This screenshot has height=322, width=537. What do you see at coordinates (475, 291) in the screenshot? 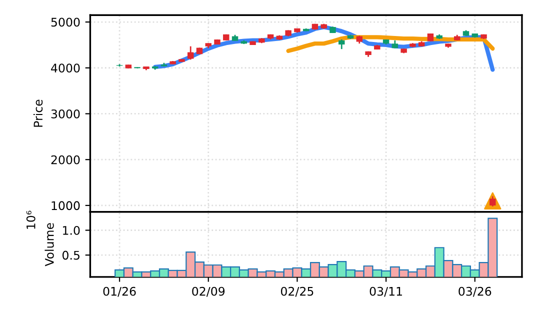
I see `x-tick-label: 03/26` at bounding box center [475, 291].